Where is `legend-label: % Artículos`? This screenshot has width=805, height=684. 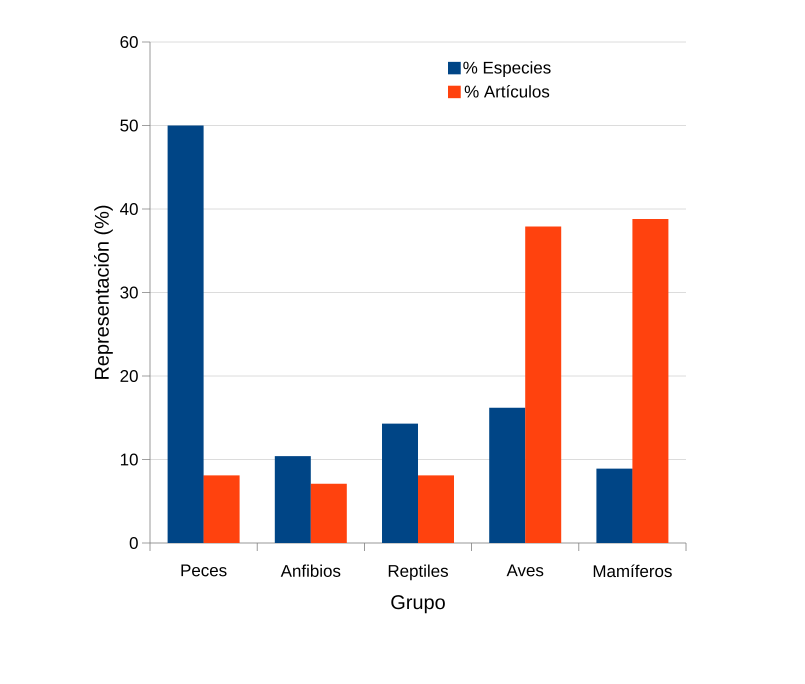 legend-label: % Artículos is located at coordinates (507, 91).